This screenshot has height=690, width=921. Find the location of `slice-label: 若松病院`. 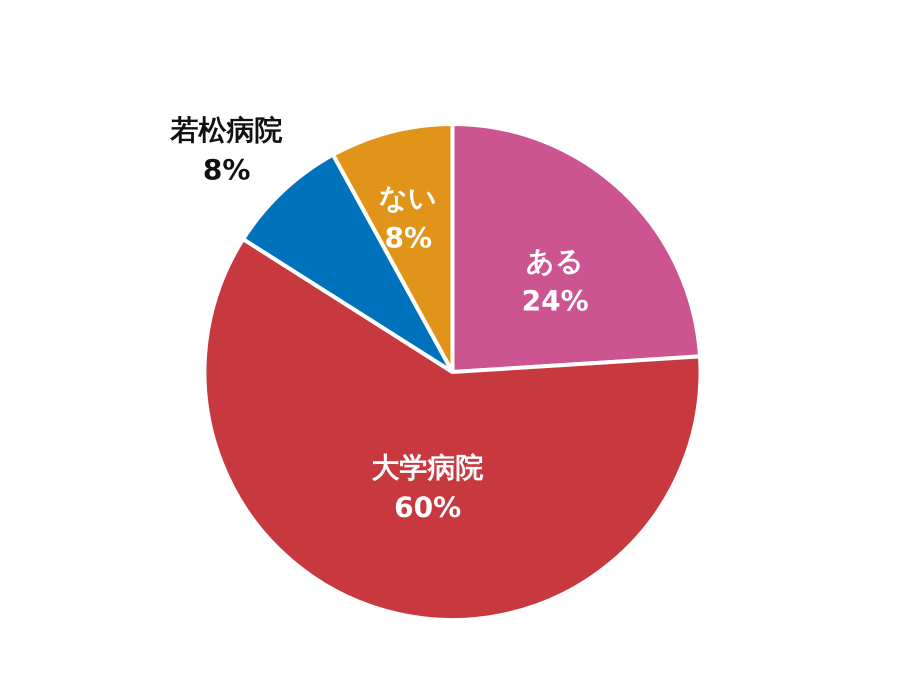

slice-label: 若松病院 is located at coordinates (226, 129).